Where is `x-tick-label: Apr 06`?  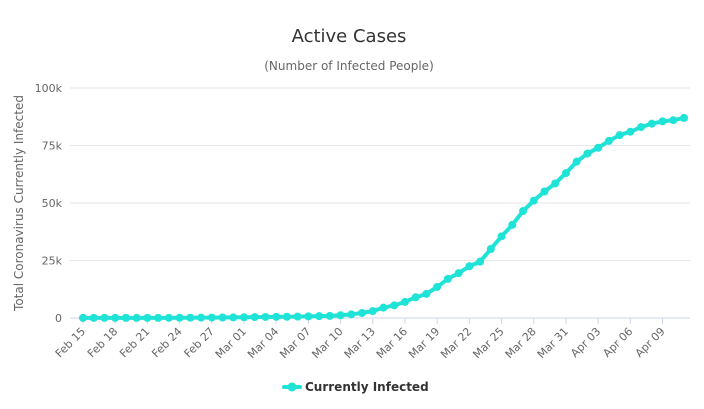 x-tick-label: Apr 06 is located at coordinates (617, 342).